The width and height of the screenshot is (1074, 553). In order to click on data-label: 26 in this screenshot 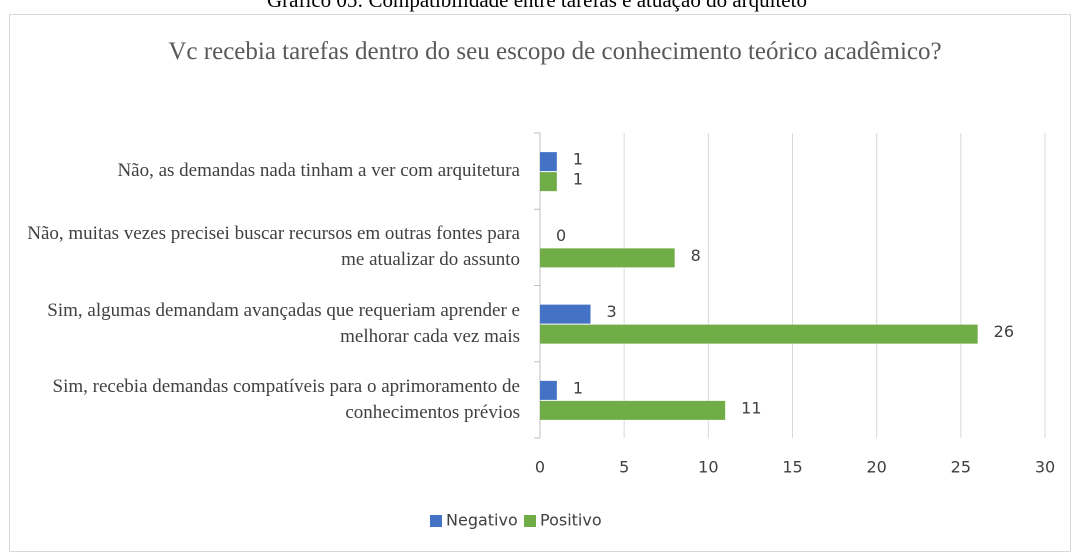, I will do `click(1004, 331)`.